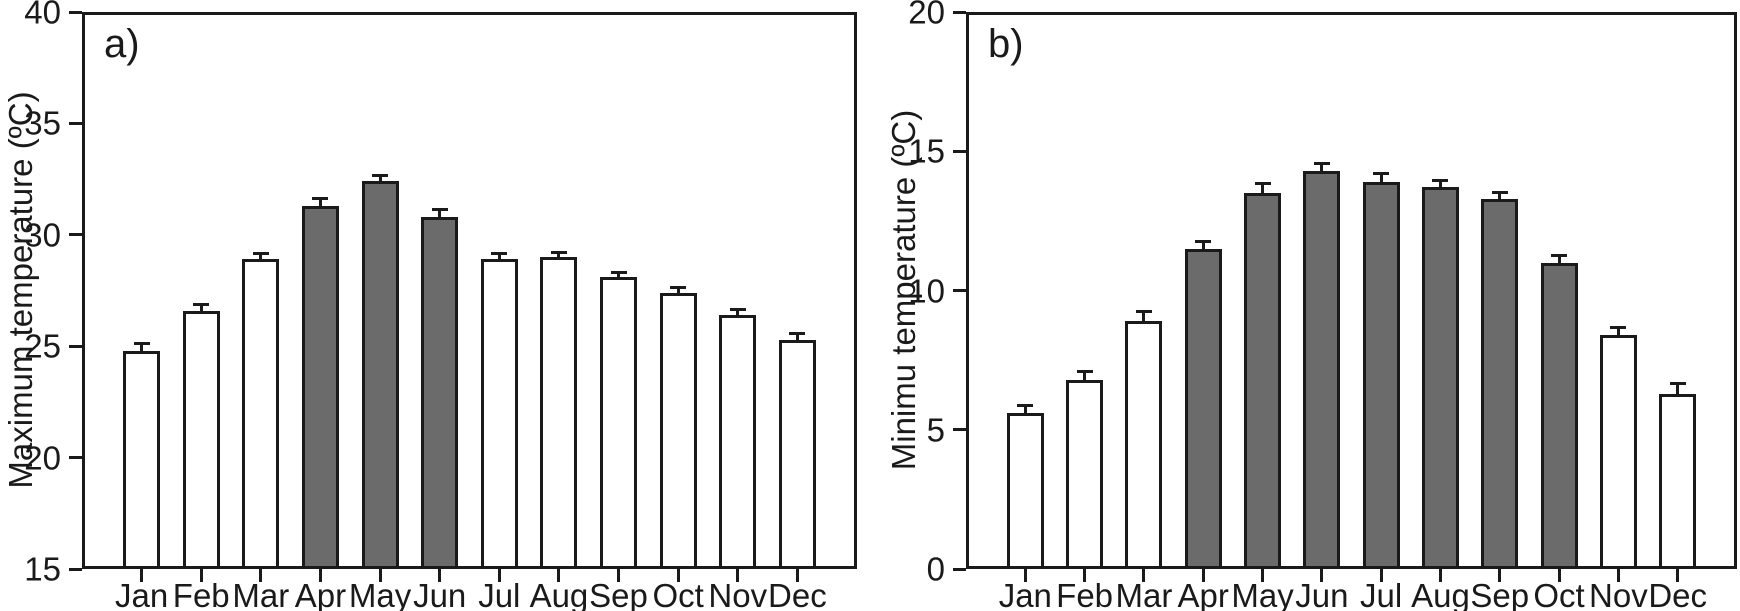 This screenshot has height=611, width=1740. Describe the element at coordinates (1559, 258) in the screenshot. I see `panel-b-error-bar-oct` at that location.